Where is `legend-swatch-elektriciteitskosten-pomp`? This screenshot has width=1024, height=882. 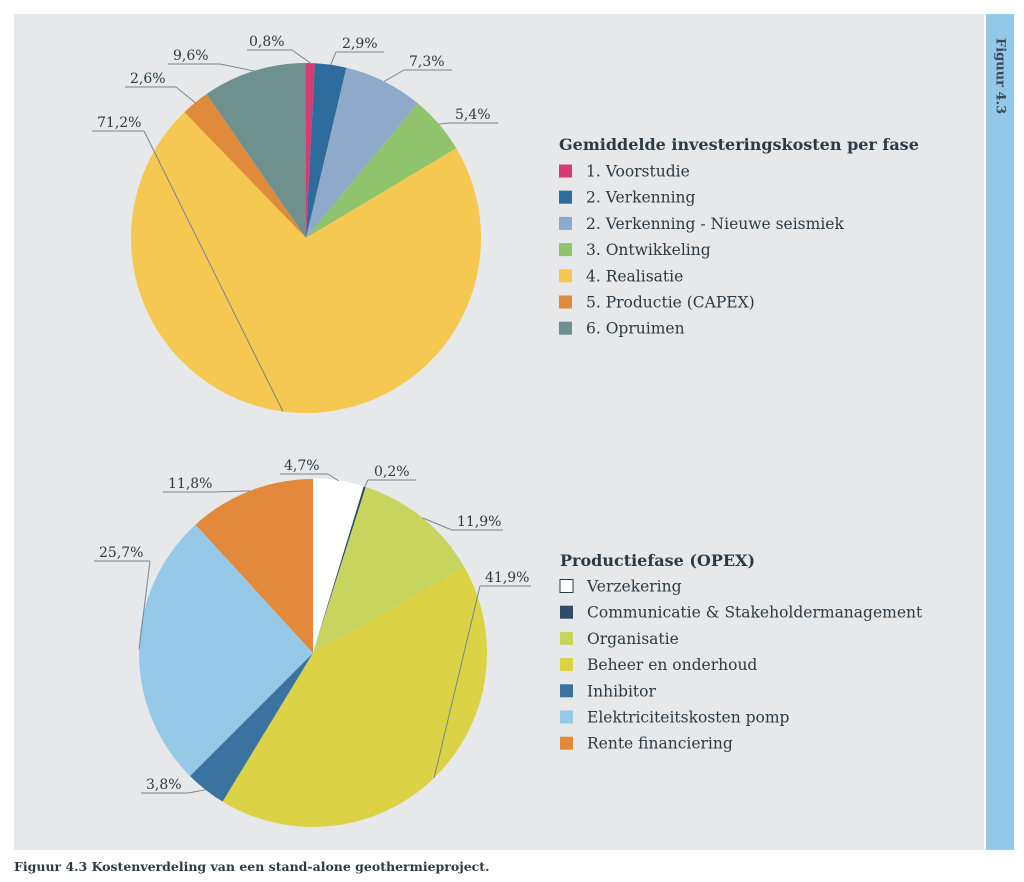 legend-swatch-elektriciteitskosten-pomp is located at coordinates (566, 717).